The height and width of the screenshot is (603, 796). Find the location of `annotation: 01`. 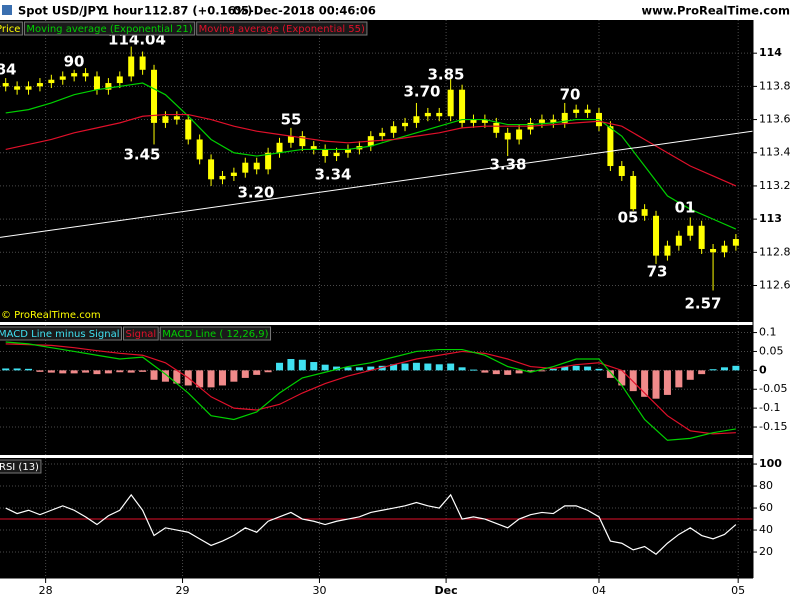

annotation: 01 is located at coordinates (685, 208).